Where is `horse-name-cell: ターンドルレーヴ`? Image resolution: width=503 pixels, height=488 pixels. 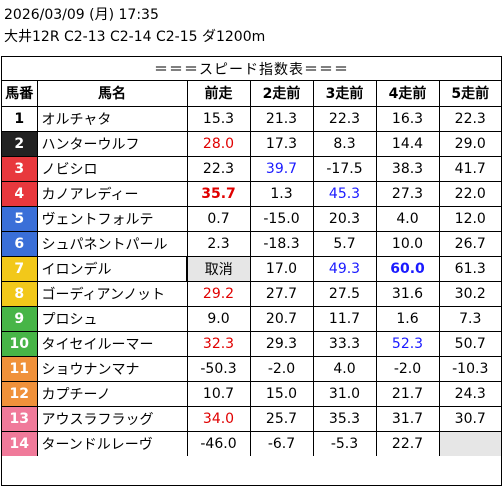 horse-name-cell: ターンドルレーヴ is located at coordinates (112, 443).